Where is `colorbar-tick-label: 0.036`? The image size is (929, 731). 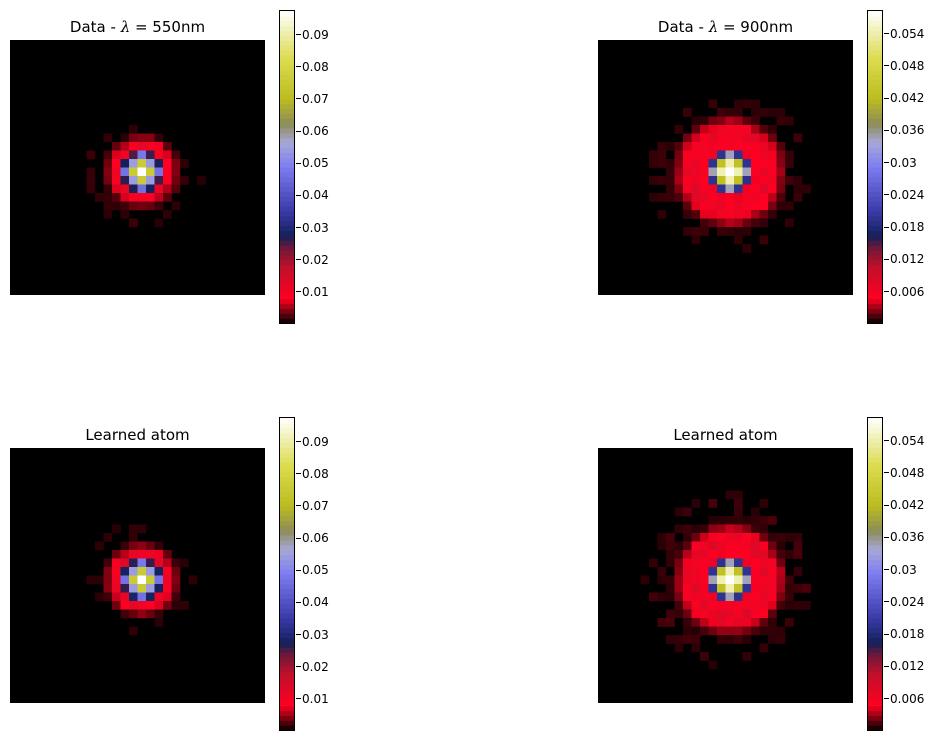 colorbar-tick-label: 0.036 is located at coordinates (907, 130).